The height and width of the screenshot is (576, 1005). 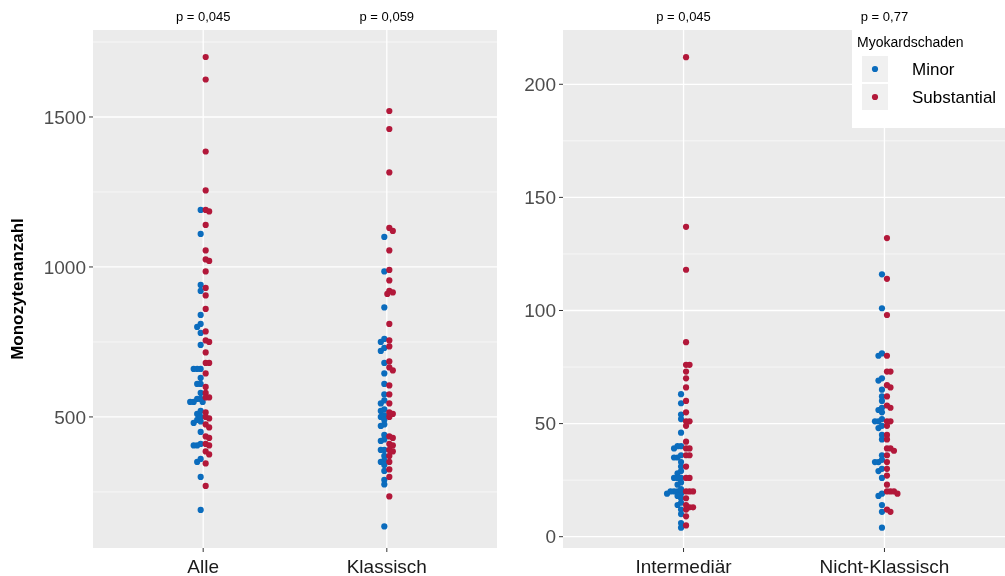 What do you see at coordinates (540, 198) in the screenshot?
I see `y-tick-label: 150` at bounding box center [540, 198].